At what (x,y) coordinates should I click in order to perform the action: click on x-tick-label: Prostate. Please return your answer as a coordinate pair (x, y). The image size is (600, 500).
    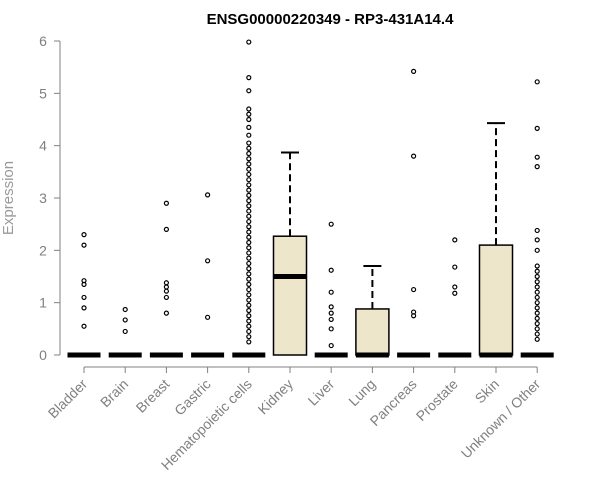
    Looking at the image, I should click on (437, 400).